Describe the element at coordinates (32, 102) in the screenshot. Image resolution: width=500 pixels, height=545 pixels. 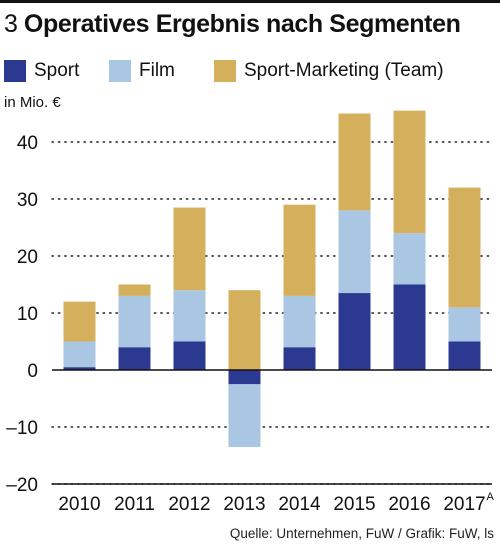
I see `y-axis-unit-label: in Mio. €` at that location.